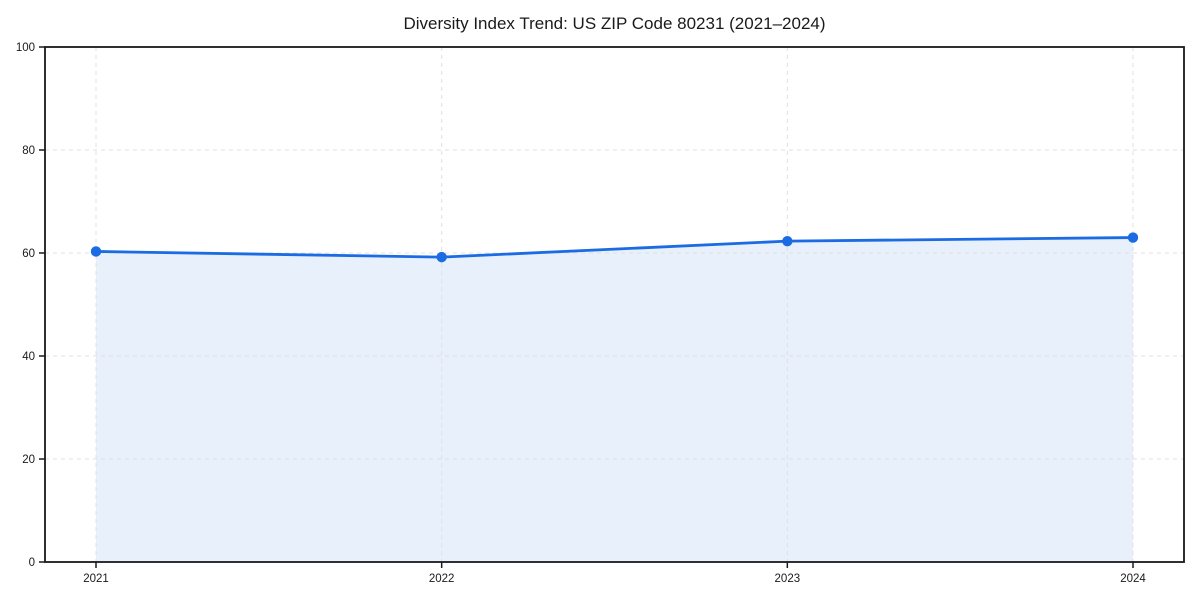 This screenshot has width=1200, height=600. Describe the element at coordinates (442, 579) in the screenshot. I see `x-tick-label: 2022` at that location.